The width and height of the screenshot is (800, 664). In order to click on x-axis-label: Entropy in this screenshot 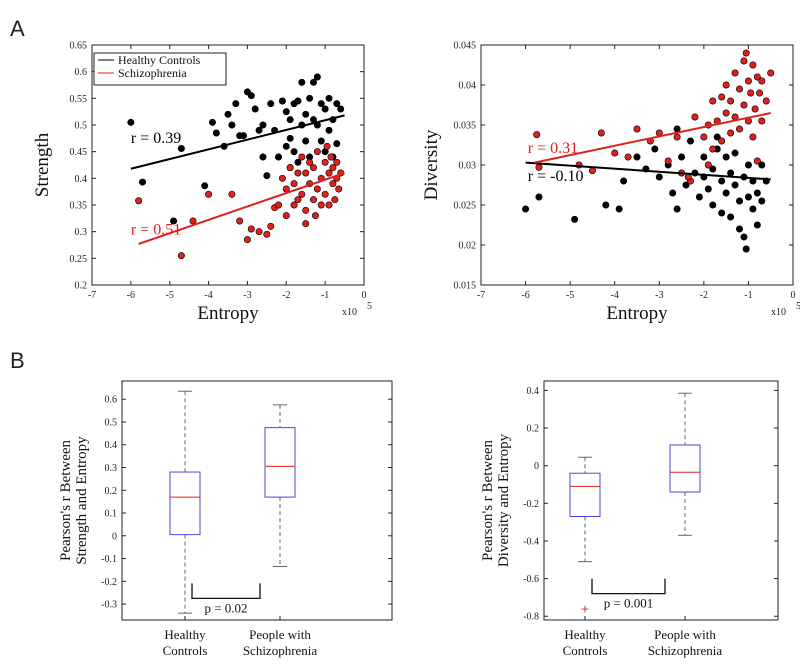, I will do `click(228, 313)`.